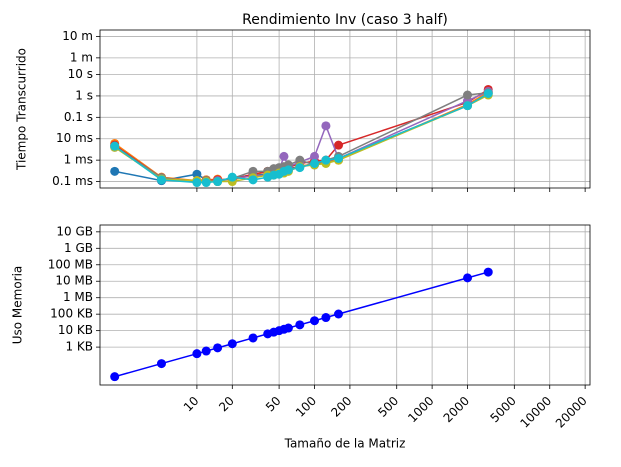  What do you see at coordinates (78, 248) in the screenshot?
I see `y-tick-label: 1 GB` at bounding box center [78, 248].